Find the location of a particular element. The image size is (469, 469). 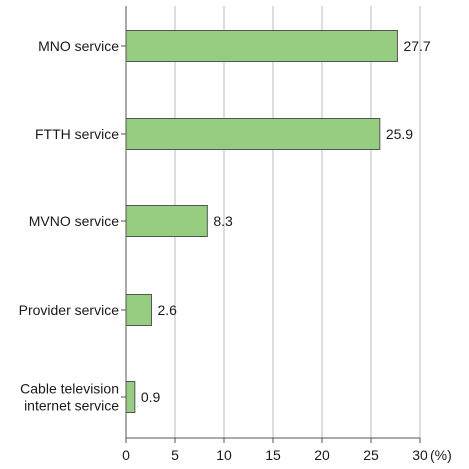

x-tick-label: 30 is located at coordinates (420, 455).